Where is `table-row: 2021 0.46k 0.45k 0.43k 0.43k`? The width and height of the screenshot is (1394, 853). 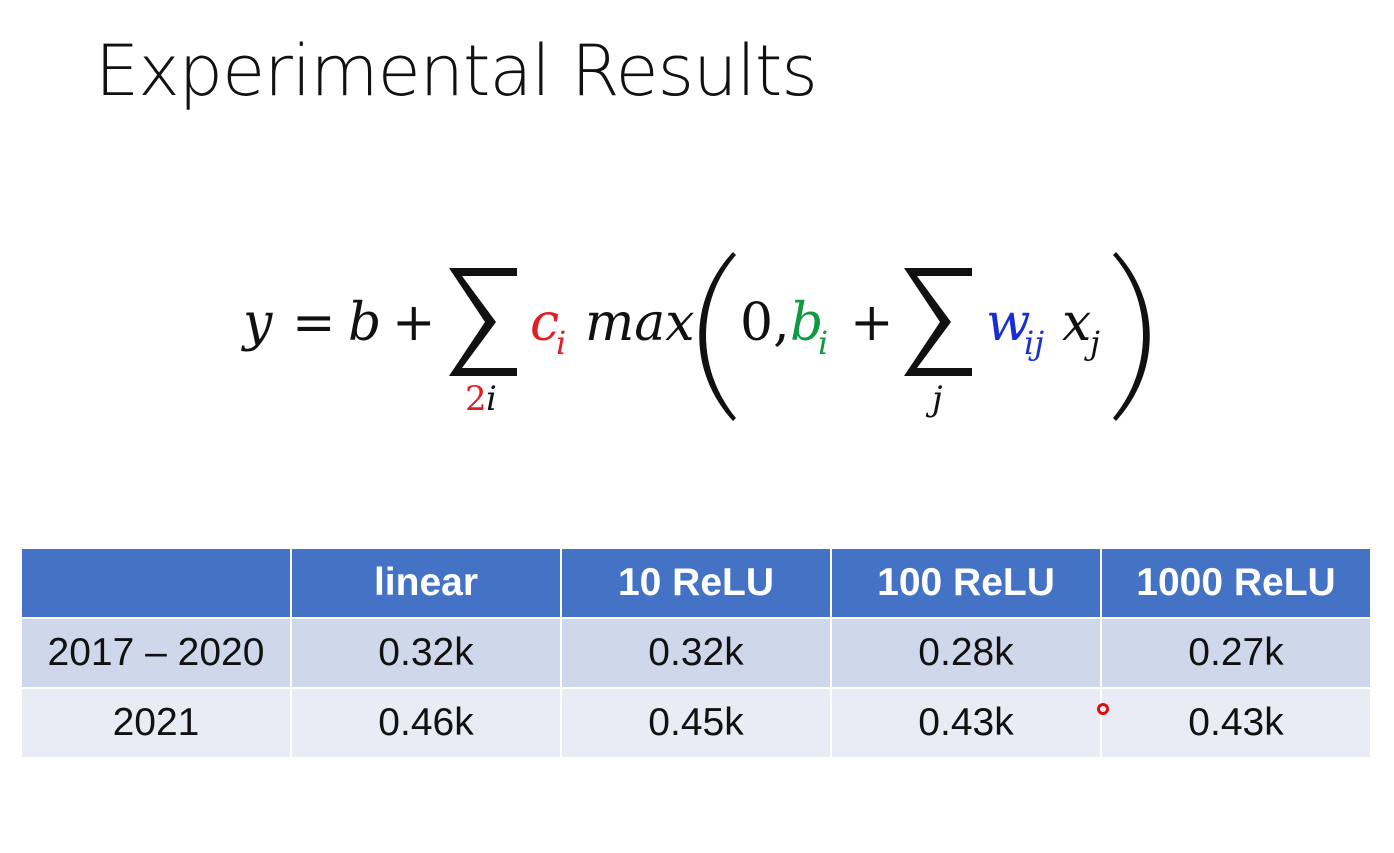
table-row: 2021 0.46k 0.45k 0.43k 0.43k is located at coordinates (696, 723).